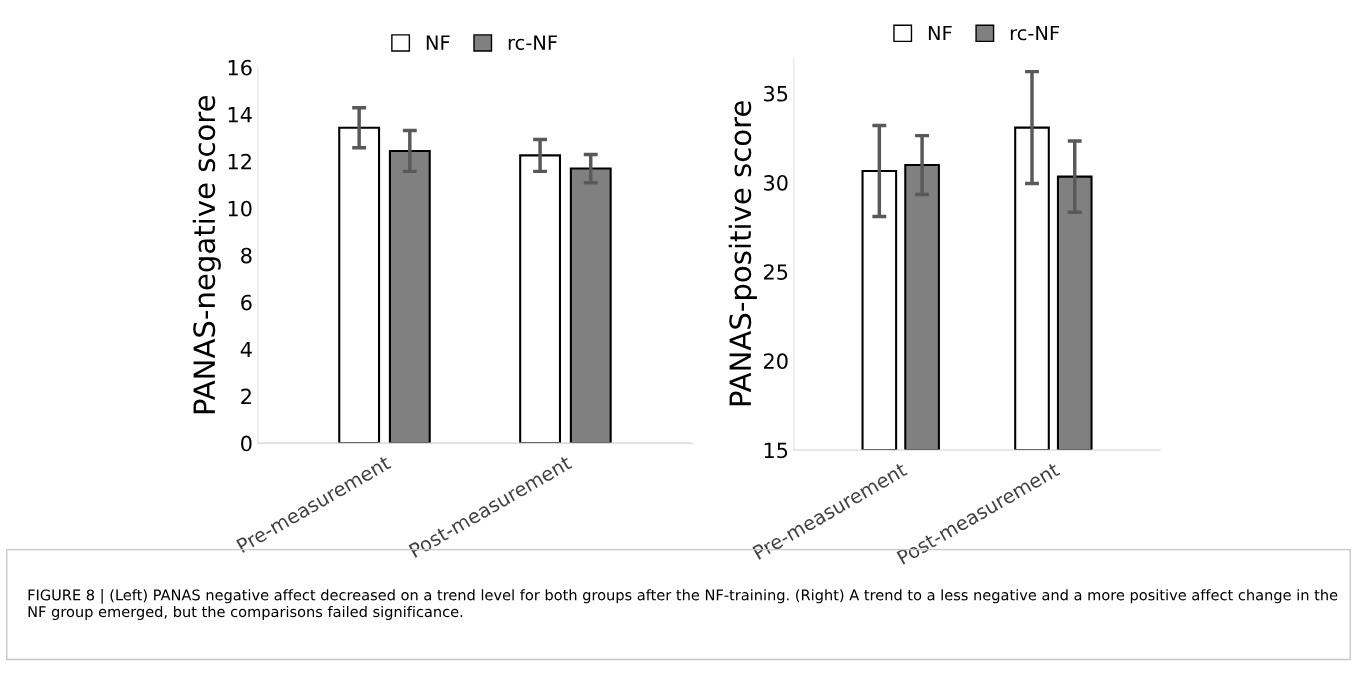 This screenshot has width=1357, height=687. I want to click on y-tick-label: 30, so click(776, 182).